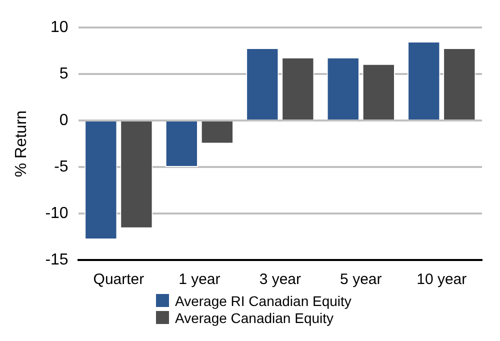 This screenshot has height=341, width=500. I want to click on y-tick-label: 0, so click(63, 120).